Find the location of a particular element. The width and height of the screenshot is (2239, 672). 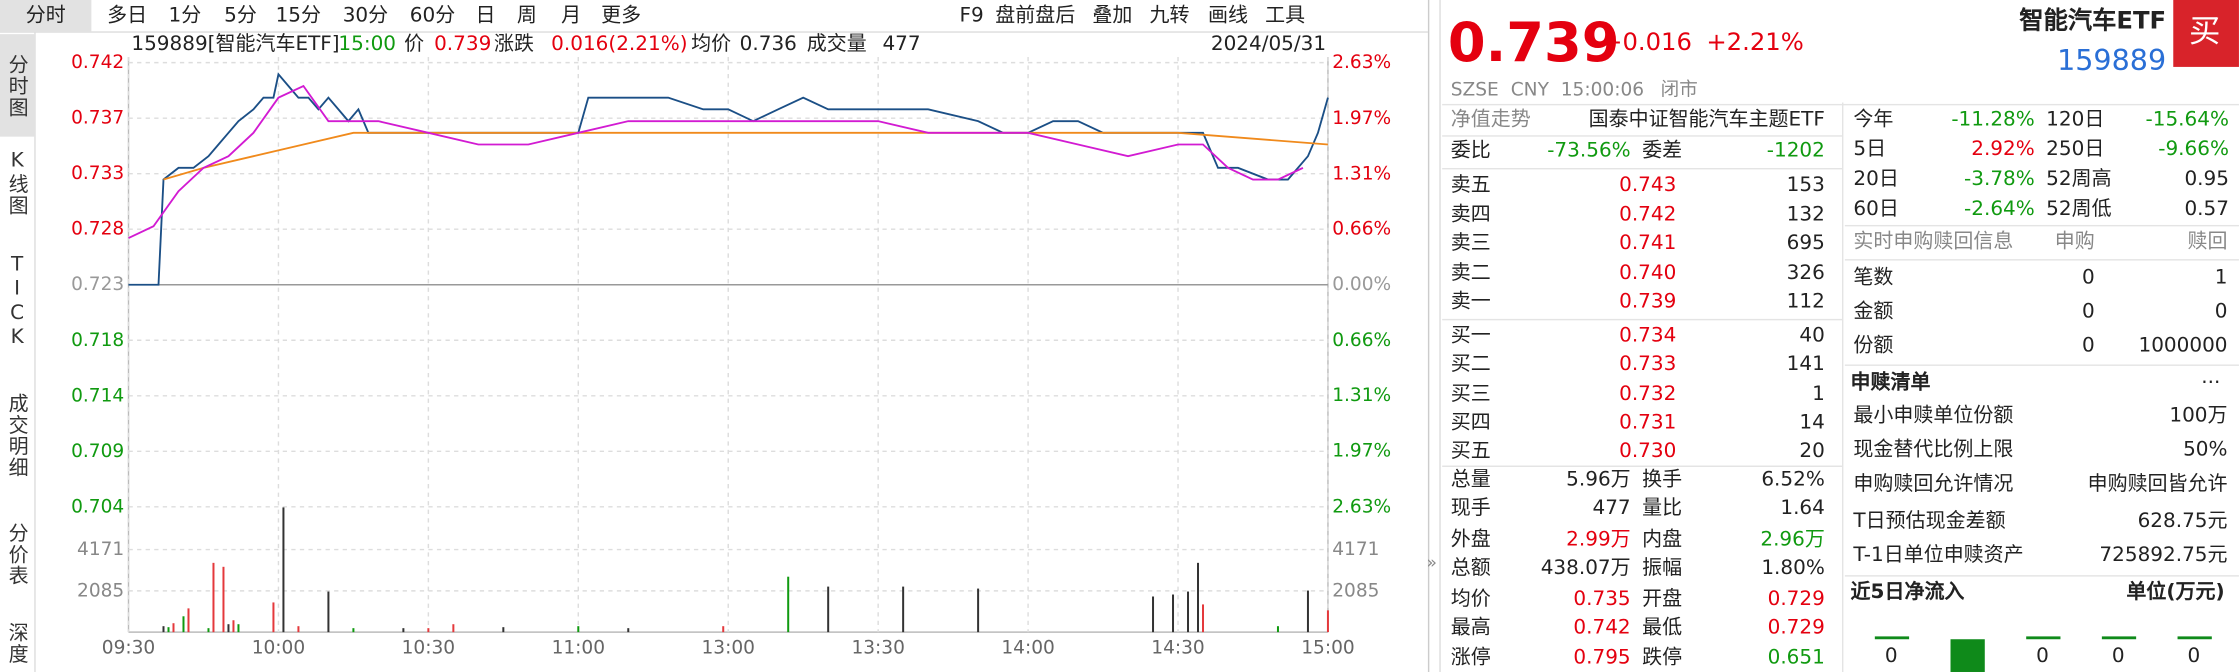

stat-label: 现手 is located at coordinates (1470, 508).